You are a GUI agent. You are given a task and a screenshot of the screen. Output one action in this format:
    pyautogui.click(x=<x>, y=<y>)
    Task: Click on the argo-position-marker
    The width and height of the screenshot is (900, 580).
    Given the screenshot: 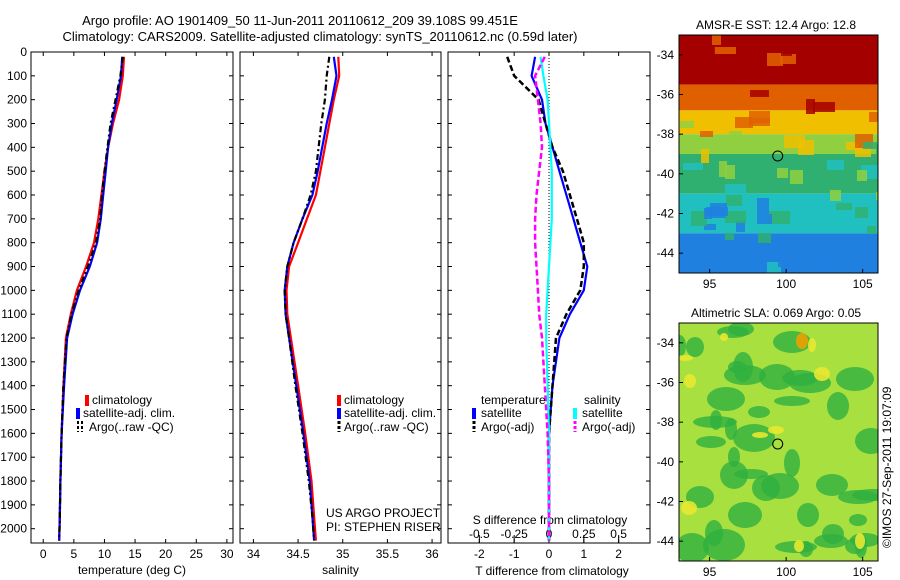 What is the action you would take?
    pyautogui.click(x=778, y=444)
    